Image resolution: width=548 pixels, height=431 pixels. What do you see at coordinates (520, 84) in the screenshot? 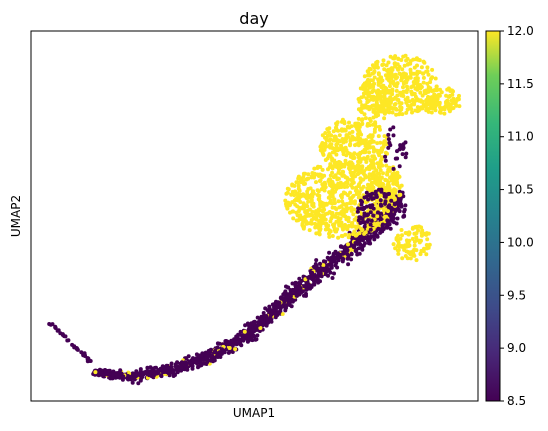
I see `colorbar-tick-label-6: 11.5` at bounding box center [520, 84].